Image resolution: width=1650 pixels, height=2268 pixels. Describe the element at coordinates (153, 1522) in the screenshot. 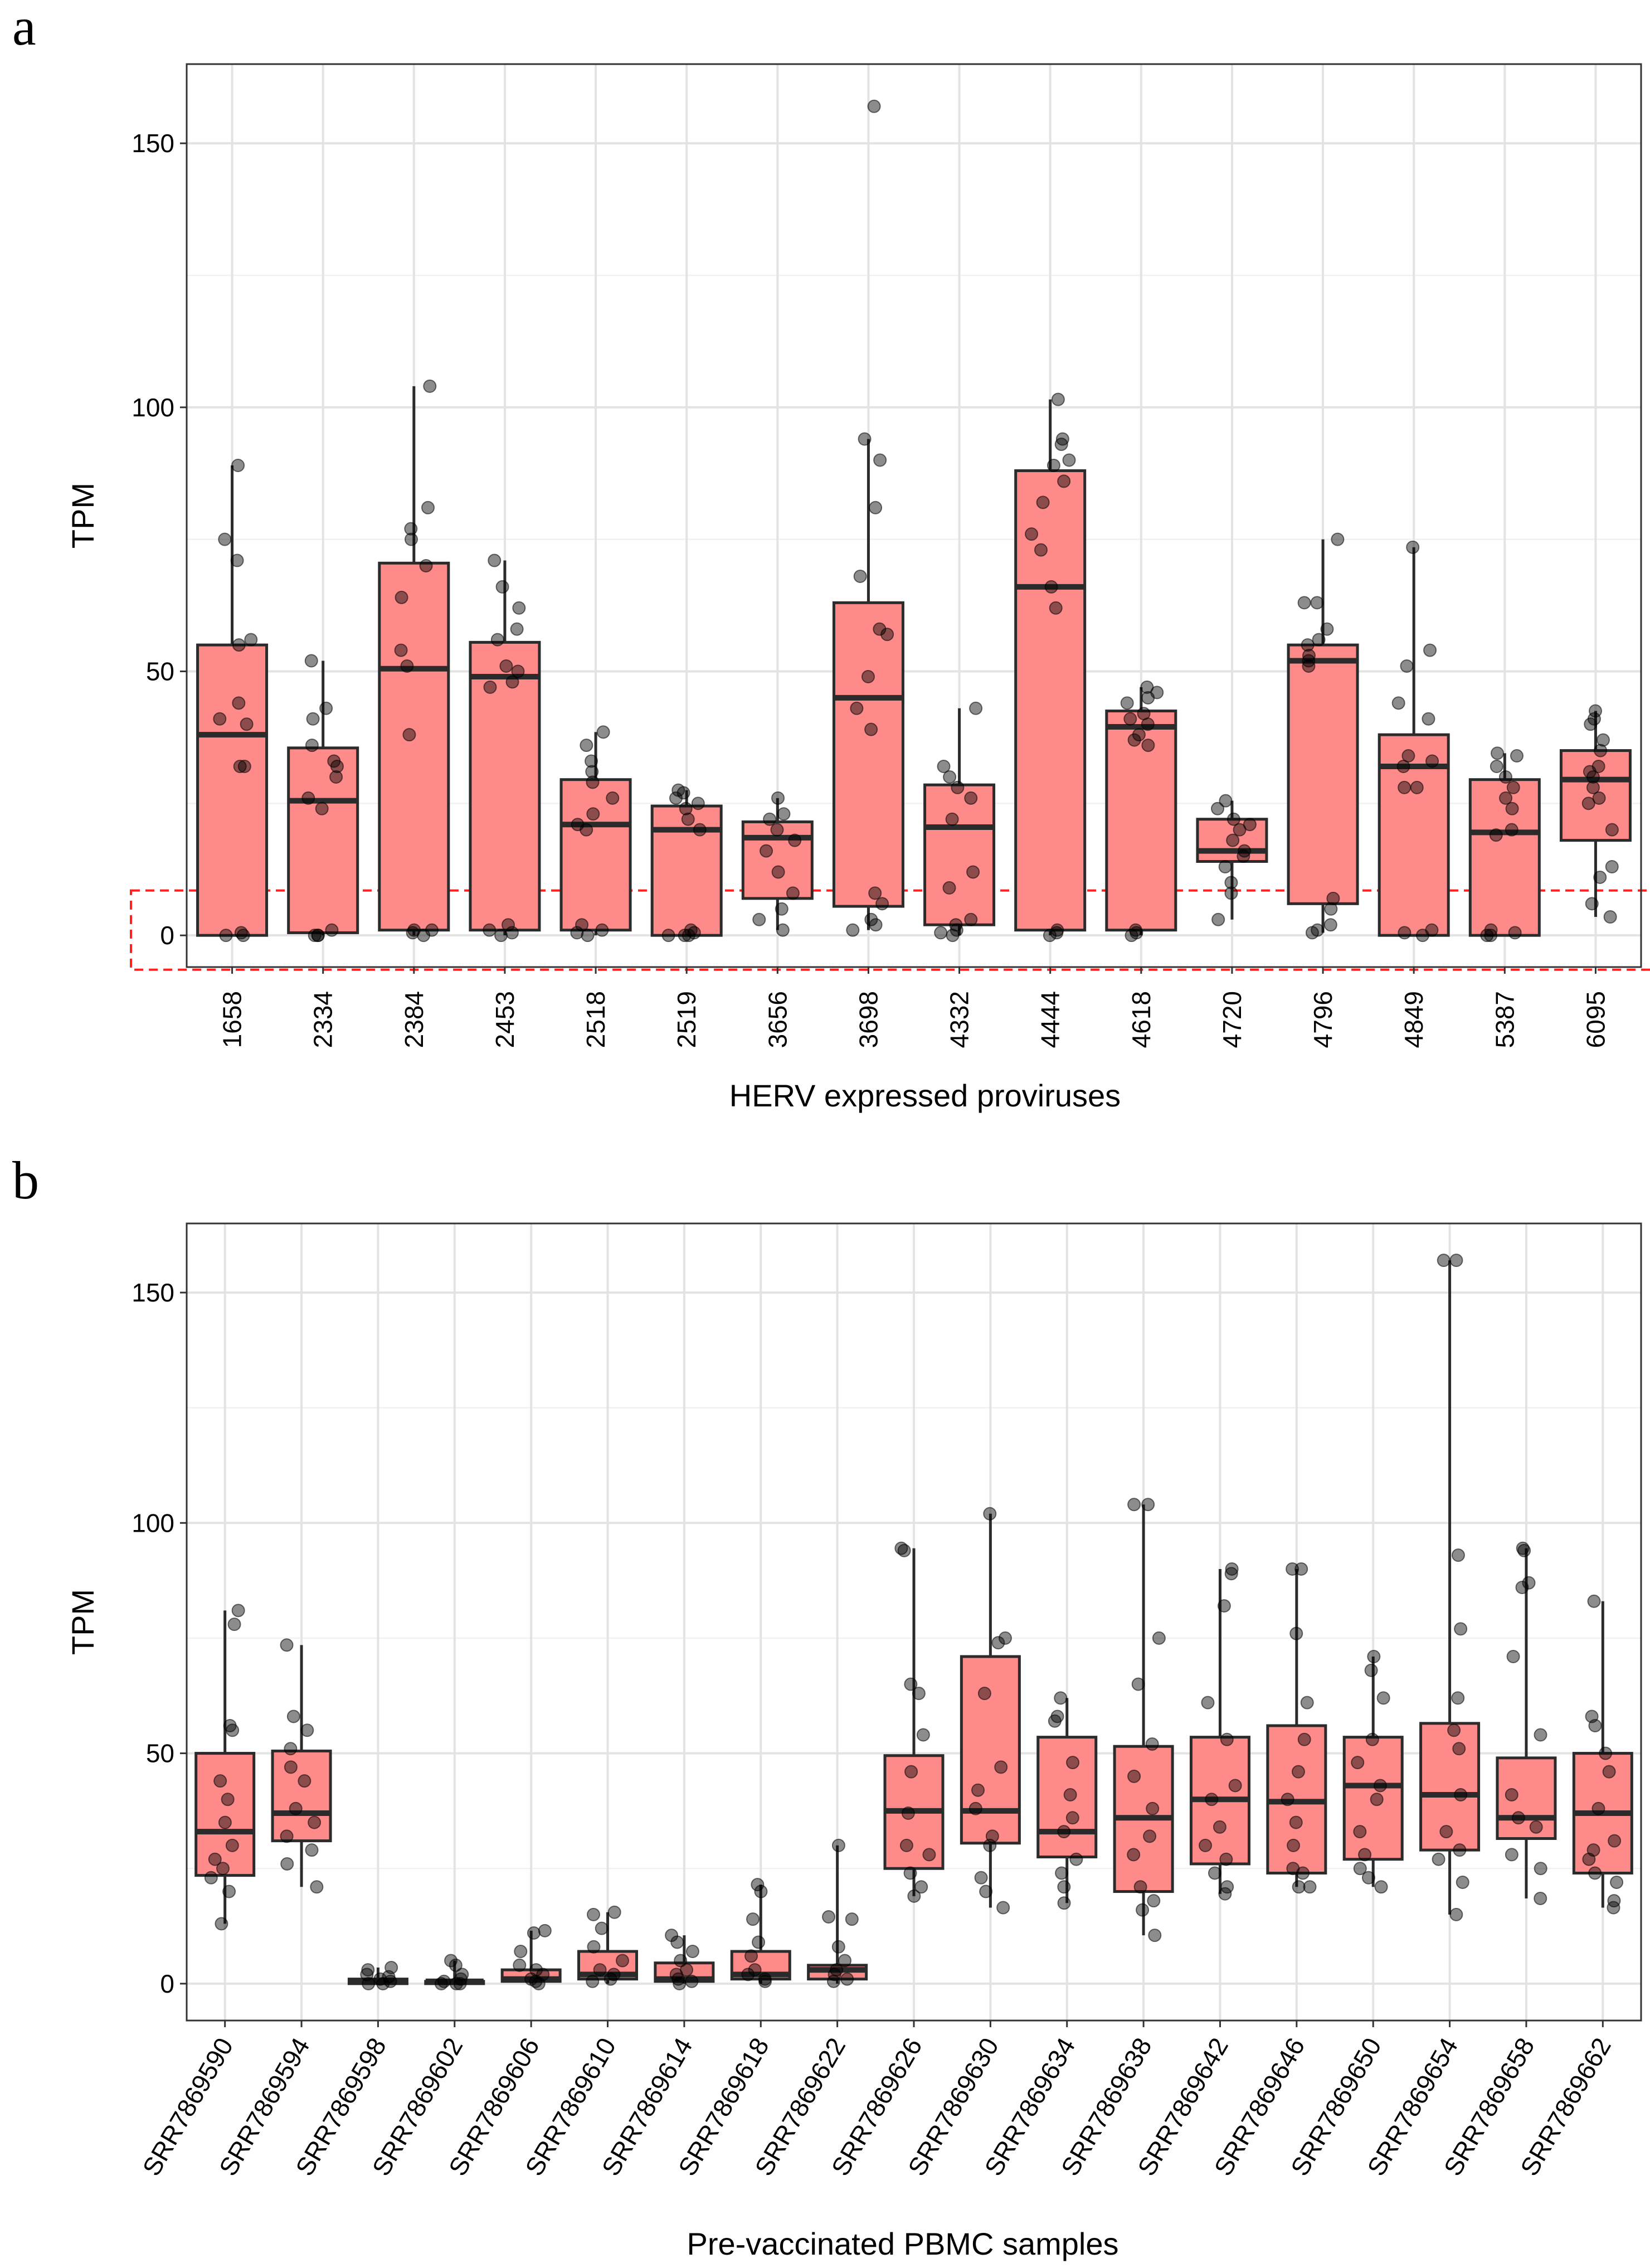

I see `b-y-tick-label: 100` at that location.